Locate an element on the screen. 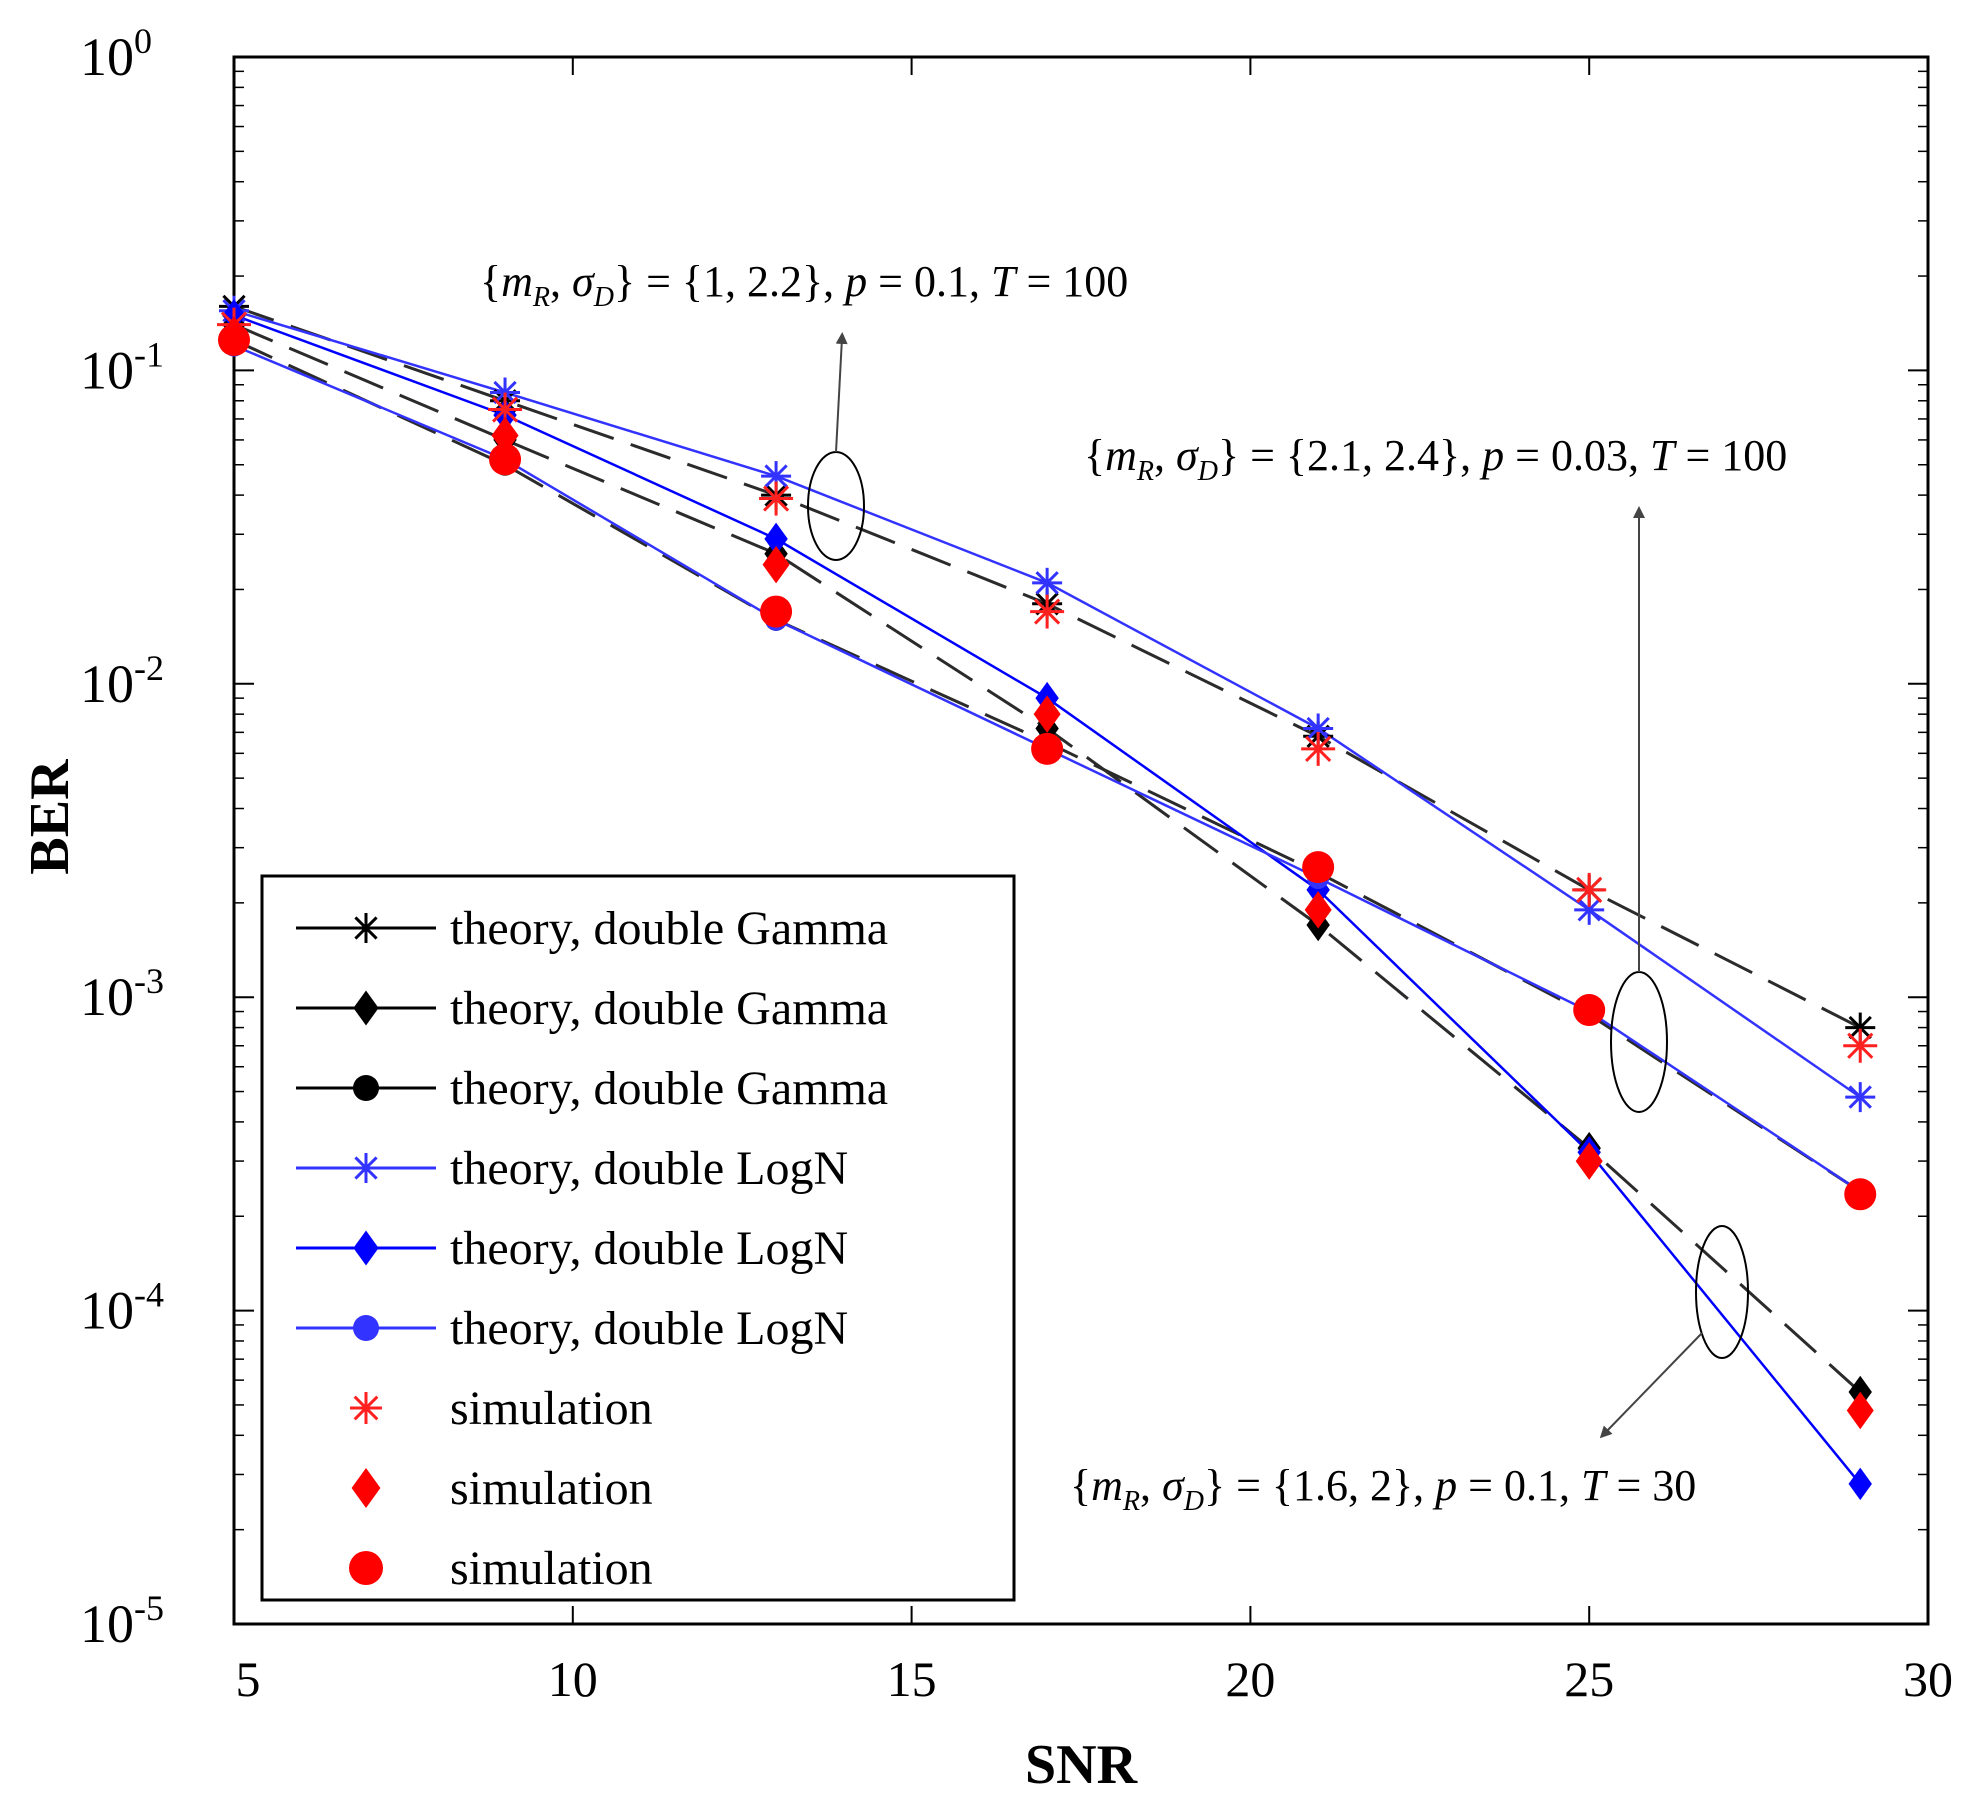 This screenshot has width=1964, height=1808. x-tick-labels: 5 10 15 20 25 30 is located at coordinates (1095, 1679).